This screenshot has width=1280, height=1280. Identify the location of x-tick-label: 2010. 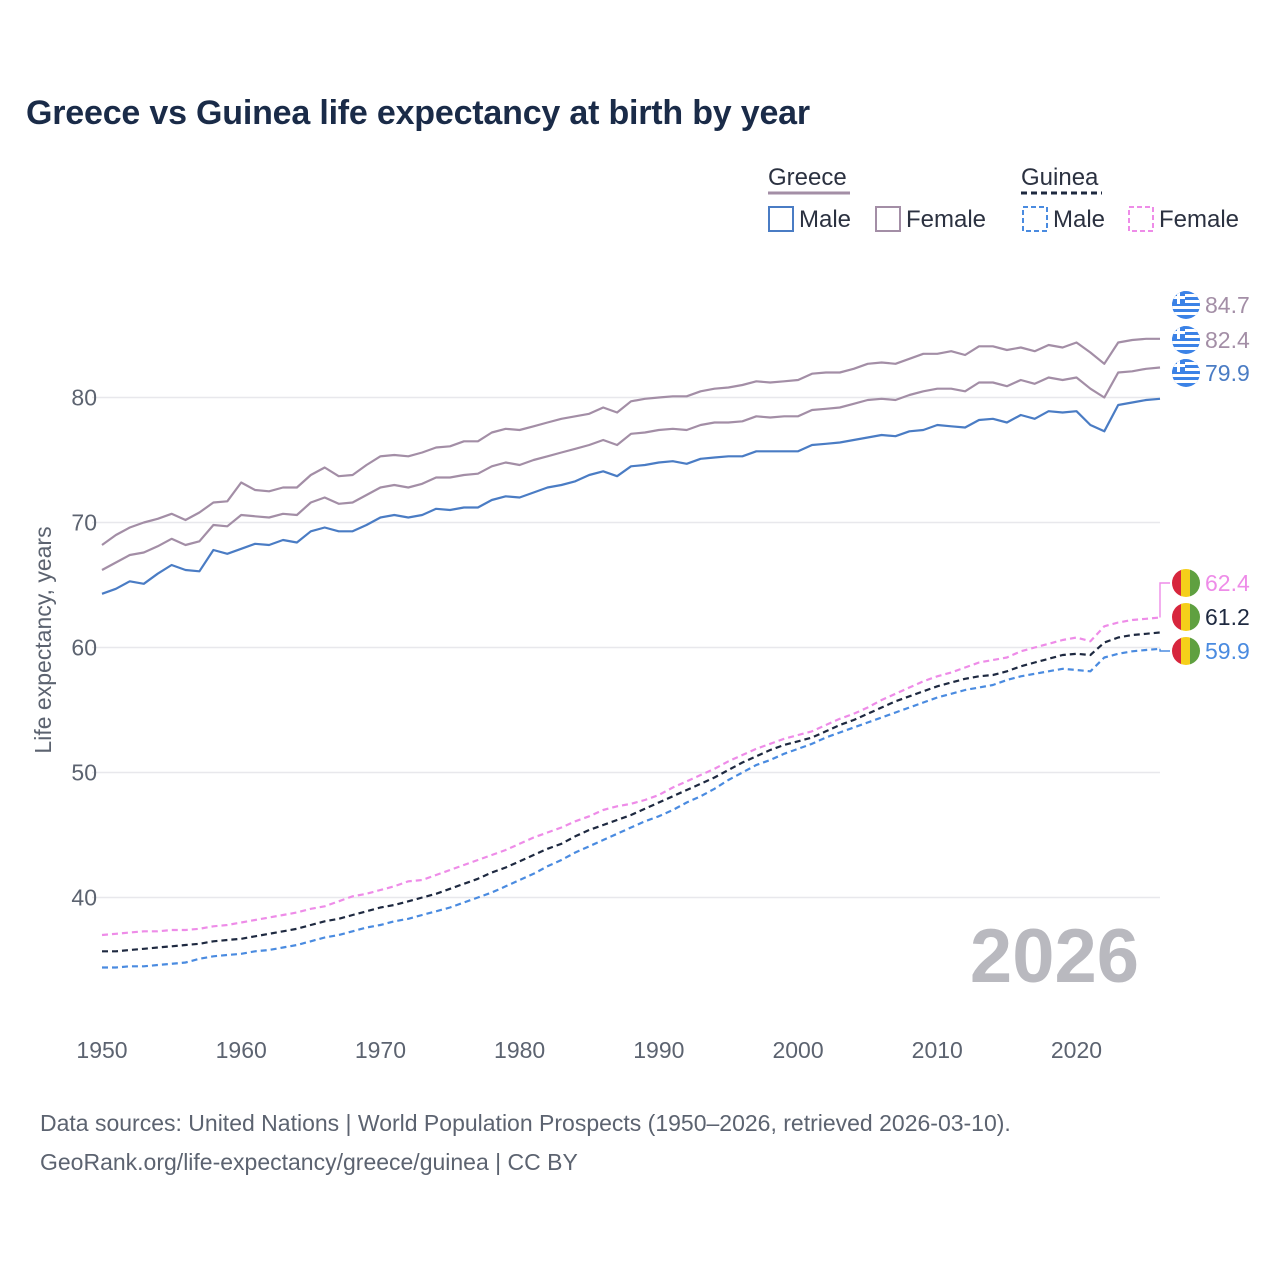
(937, 1050).